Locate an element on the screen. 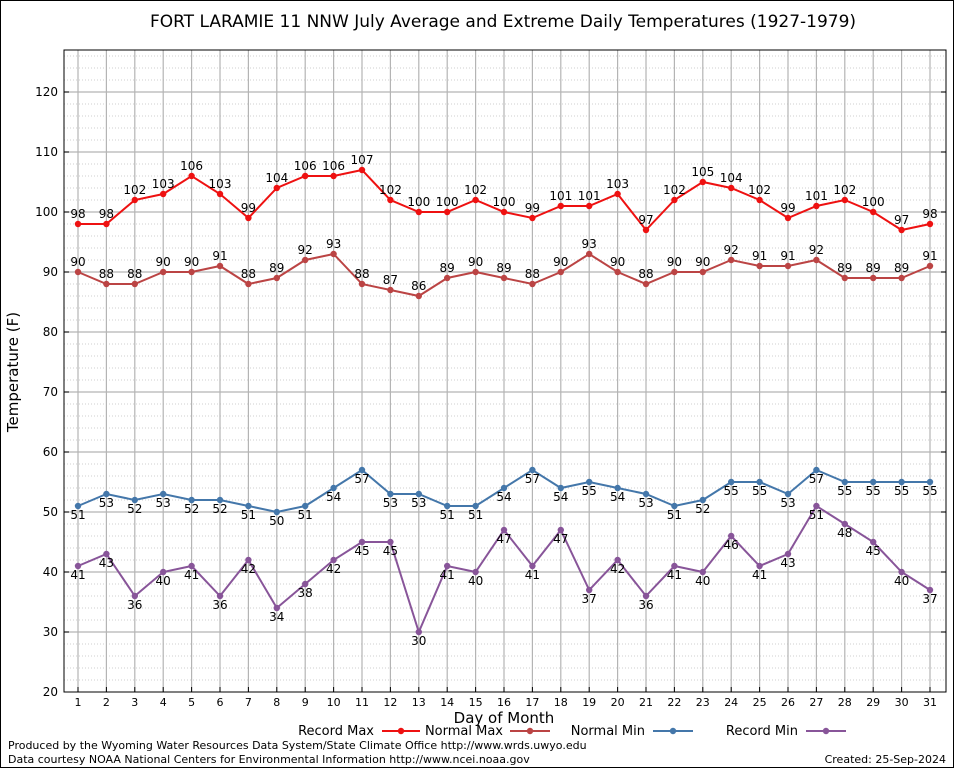  x-tick-label: 2 is located at coordinates (106, 702).